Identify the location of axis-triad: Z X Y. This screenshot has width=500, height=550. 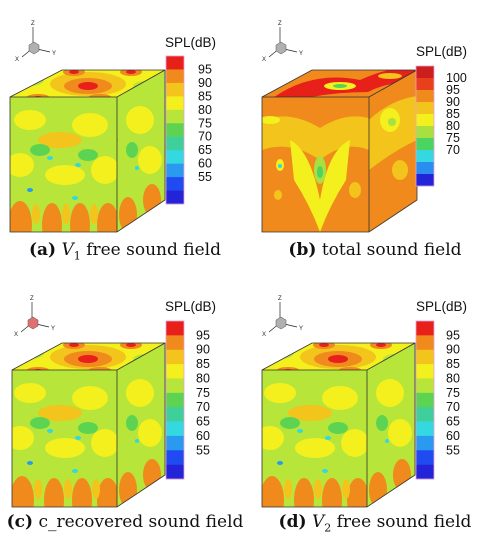
(34, 317).